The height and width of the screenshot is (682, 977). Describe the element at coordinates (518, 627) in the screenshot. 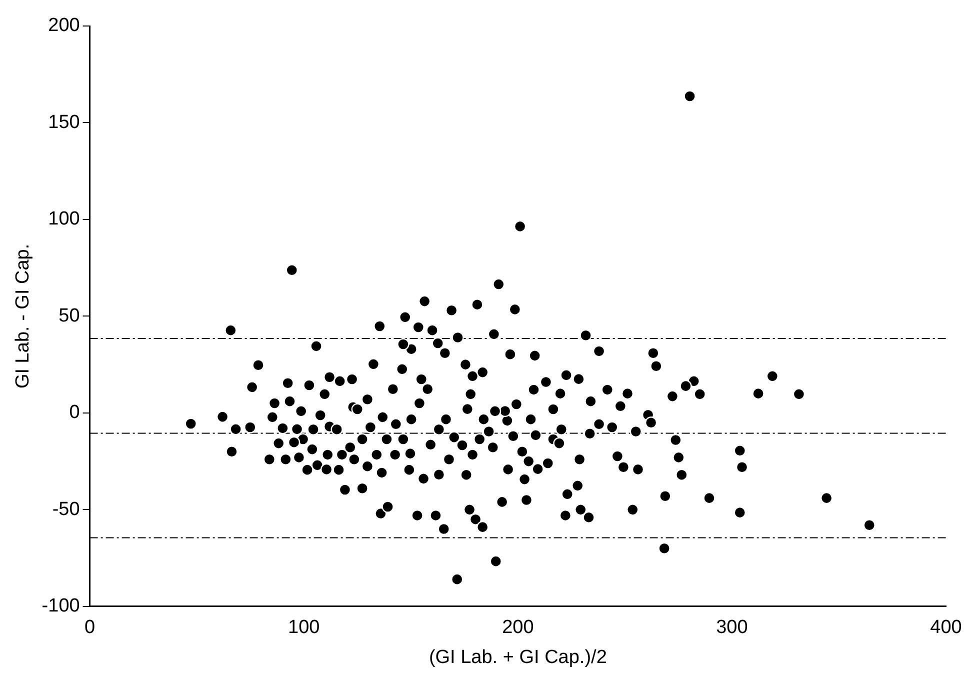

I see `x-tick-label: 200` at that location.